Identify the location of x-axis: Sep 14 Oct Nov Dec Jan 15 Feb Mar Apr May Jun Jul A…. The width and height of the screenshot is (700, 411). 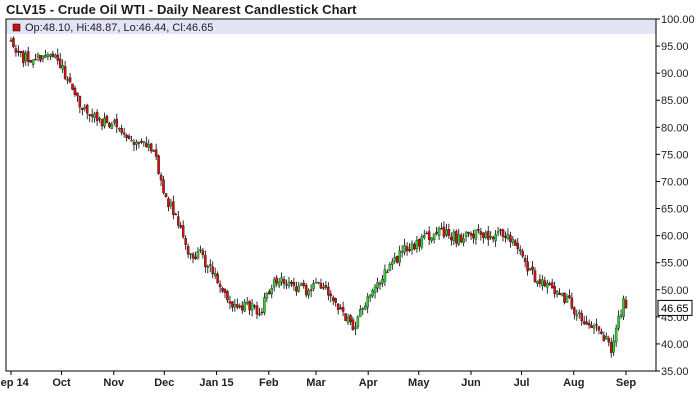
(318, 380).